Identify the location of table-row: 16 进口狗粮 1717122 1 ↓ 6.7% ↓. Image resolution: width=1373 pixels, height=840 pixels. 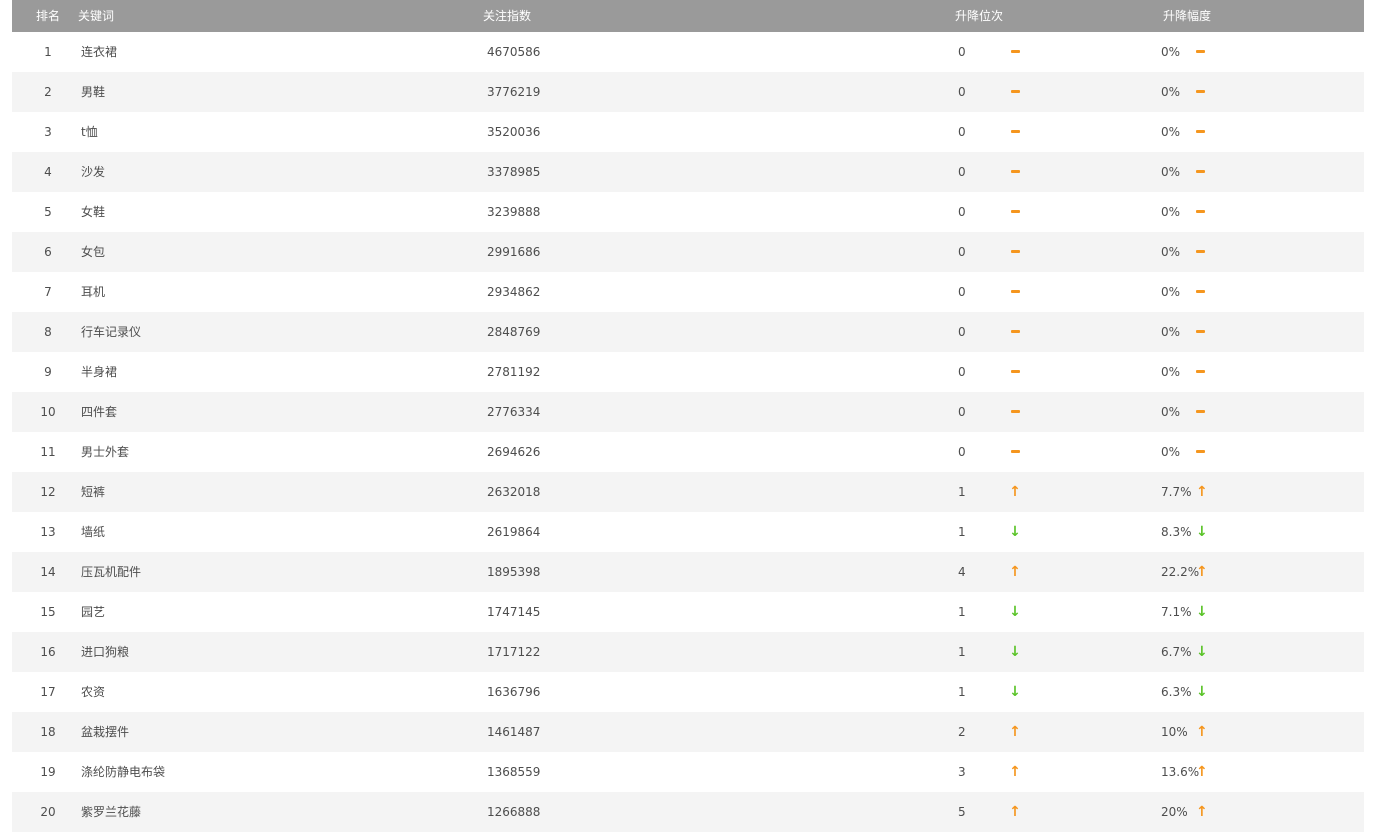
(688, 652).